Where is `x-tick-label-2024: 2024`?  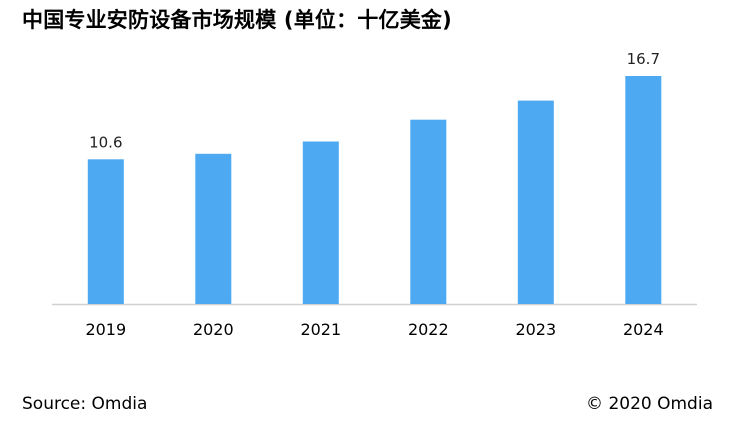
x-tick-label-2024: 2024 is located at coordinates (643, 329).